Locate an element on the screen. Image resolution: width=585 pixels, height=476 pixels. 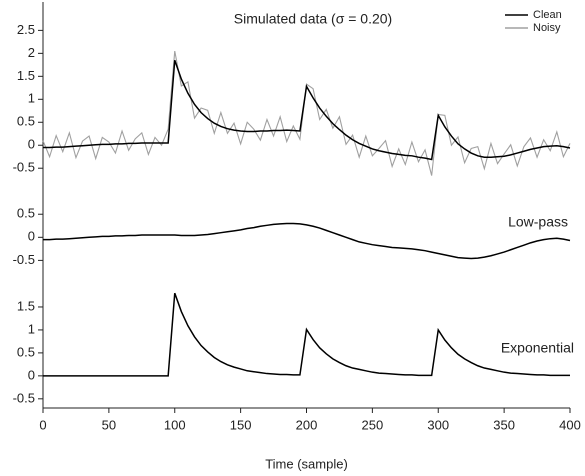
y-tick-label: 2 is located at coordinates (31, 52).